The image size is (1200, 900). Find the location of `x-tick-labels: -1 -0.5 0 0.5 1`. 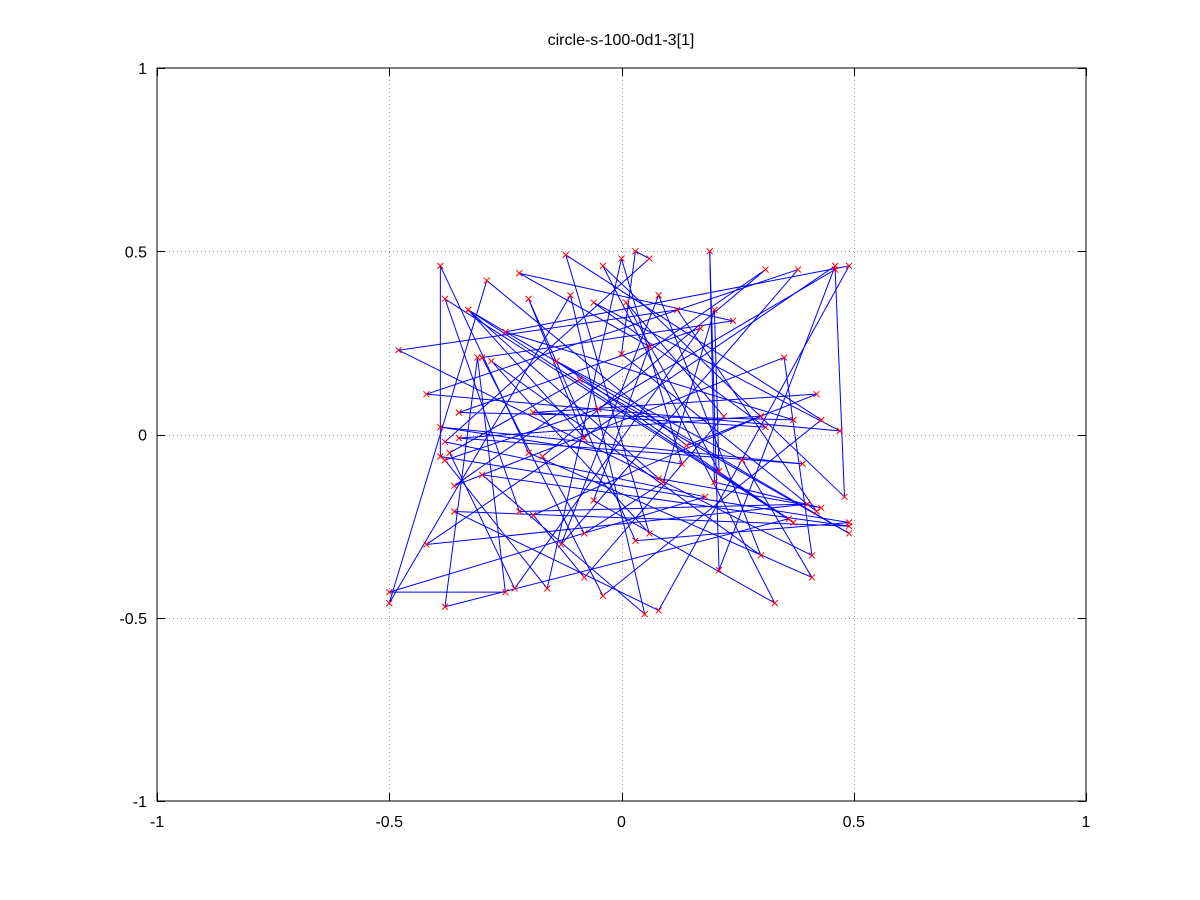

x-tick-labels: -1 -0.5 0 0.5 1 is located at coordinates (620, 822).